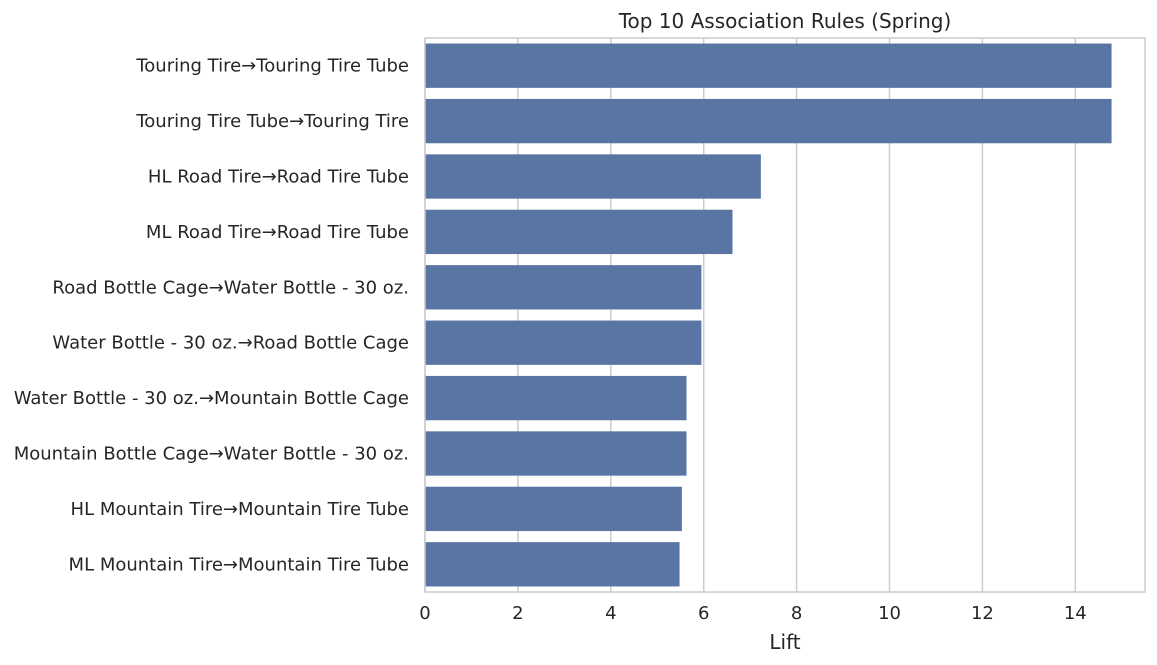 Image resolution: width=1157 pixels, height=665 pixels. Describe the element at coordinates (610, 613) in the screenshot. I see `x-tick-label: 4` at that location.